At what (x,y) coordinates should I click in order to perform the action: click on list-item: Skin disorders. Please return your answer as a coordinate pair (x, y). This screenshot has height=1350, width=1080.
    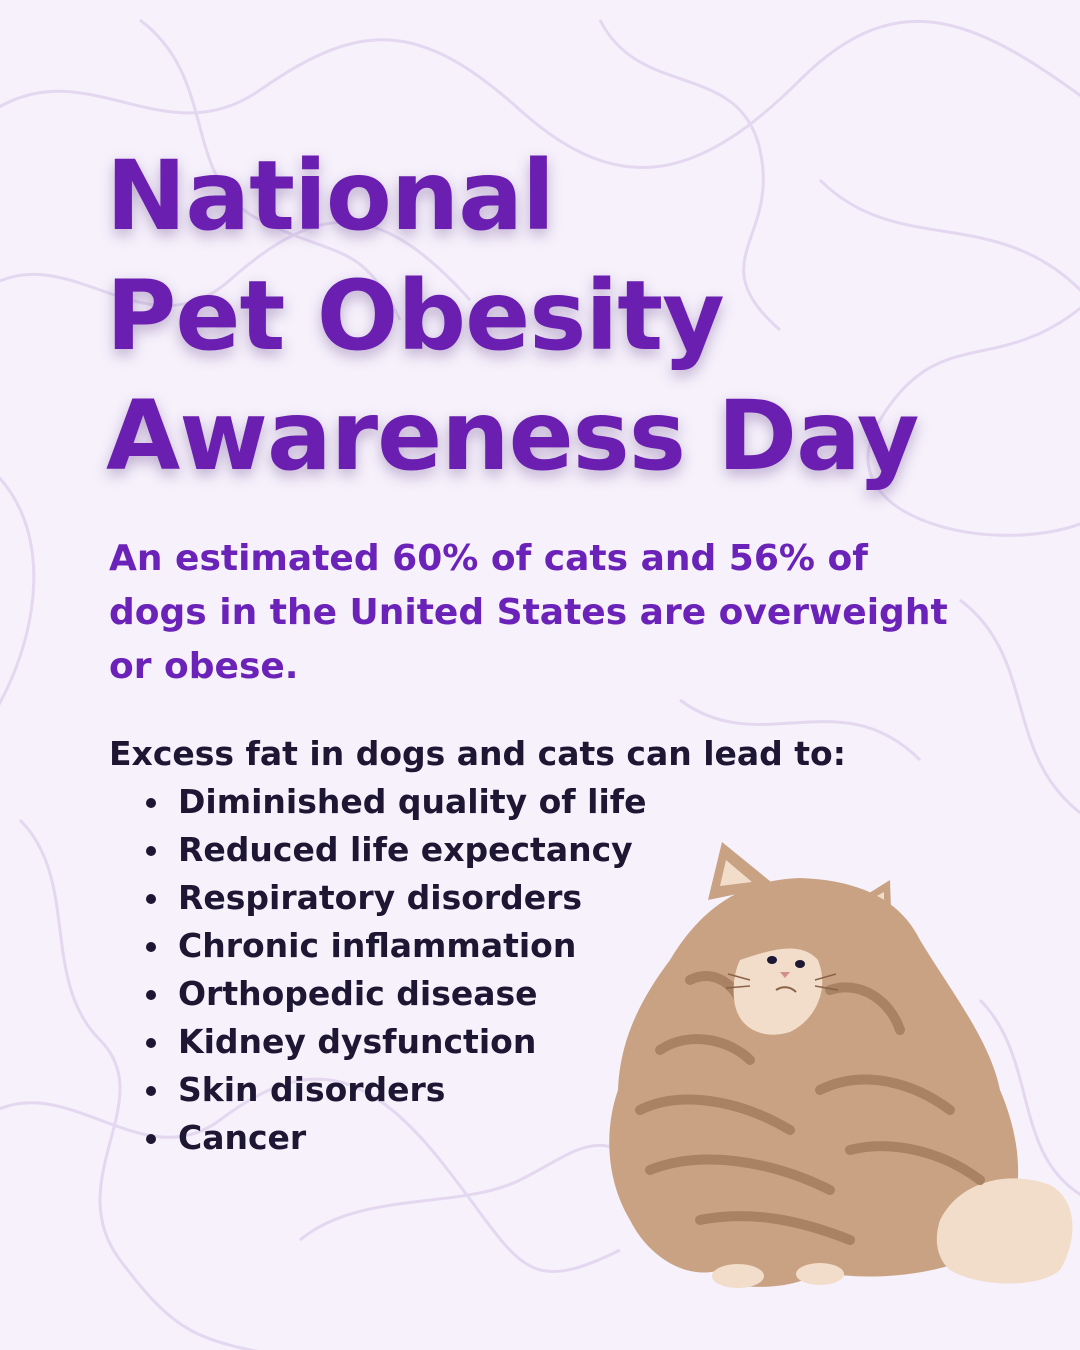
    Looking at the image, I should click on (378, 1090).